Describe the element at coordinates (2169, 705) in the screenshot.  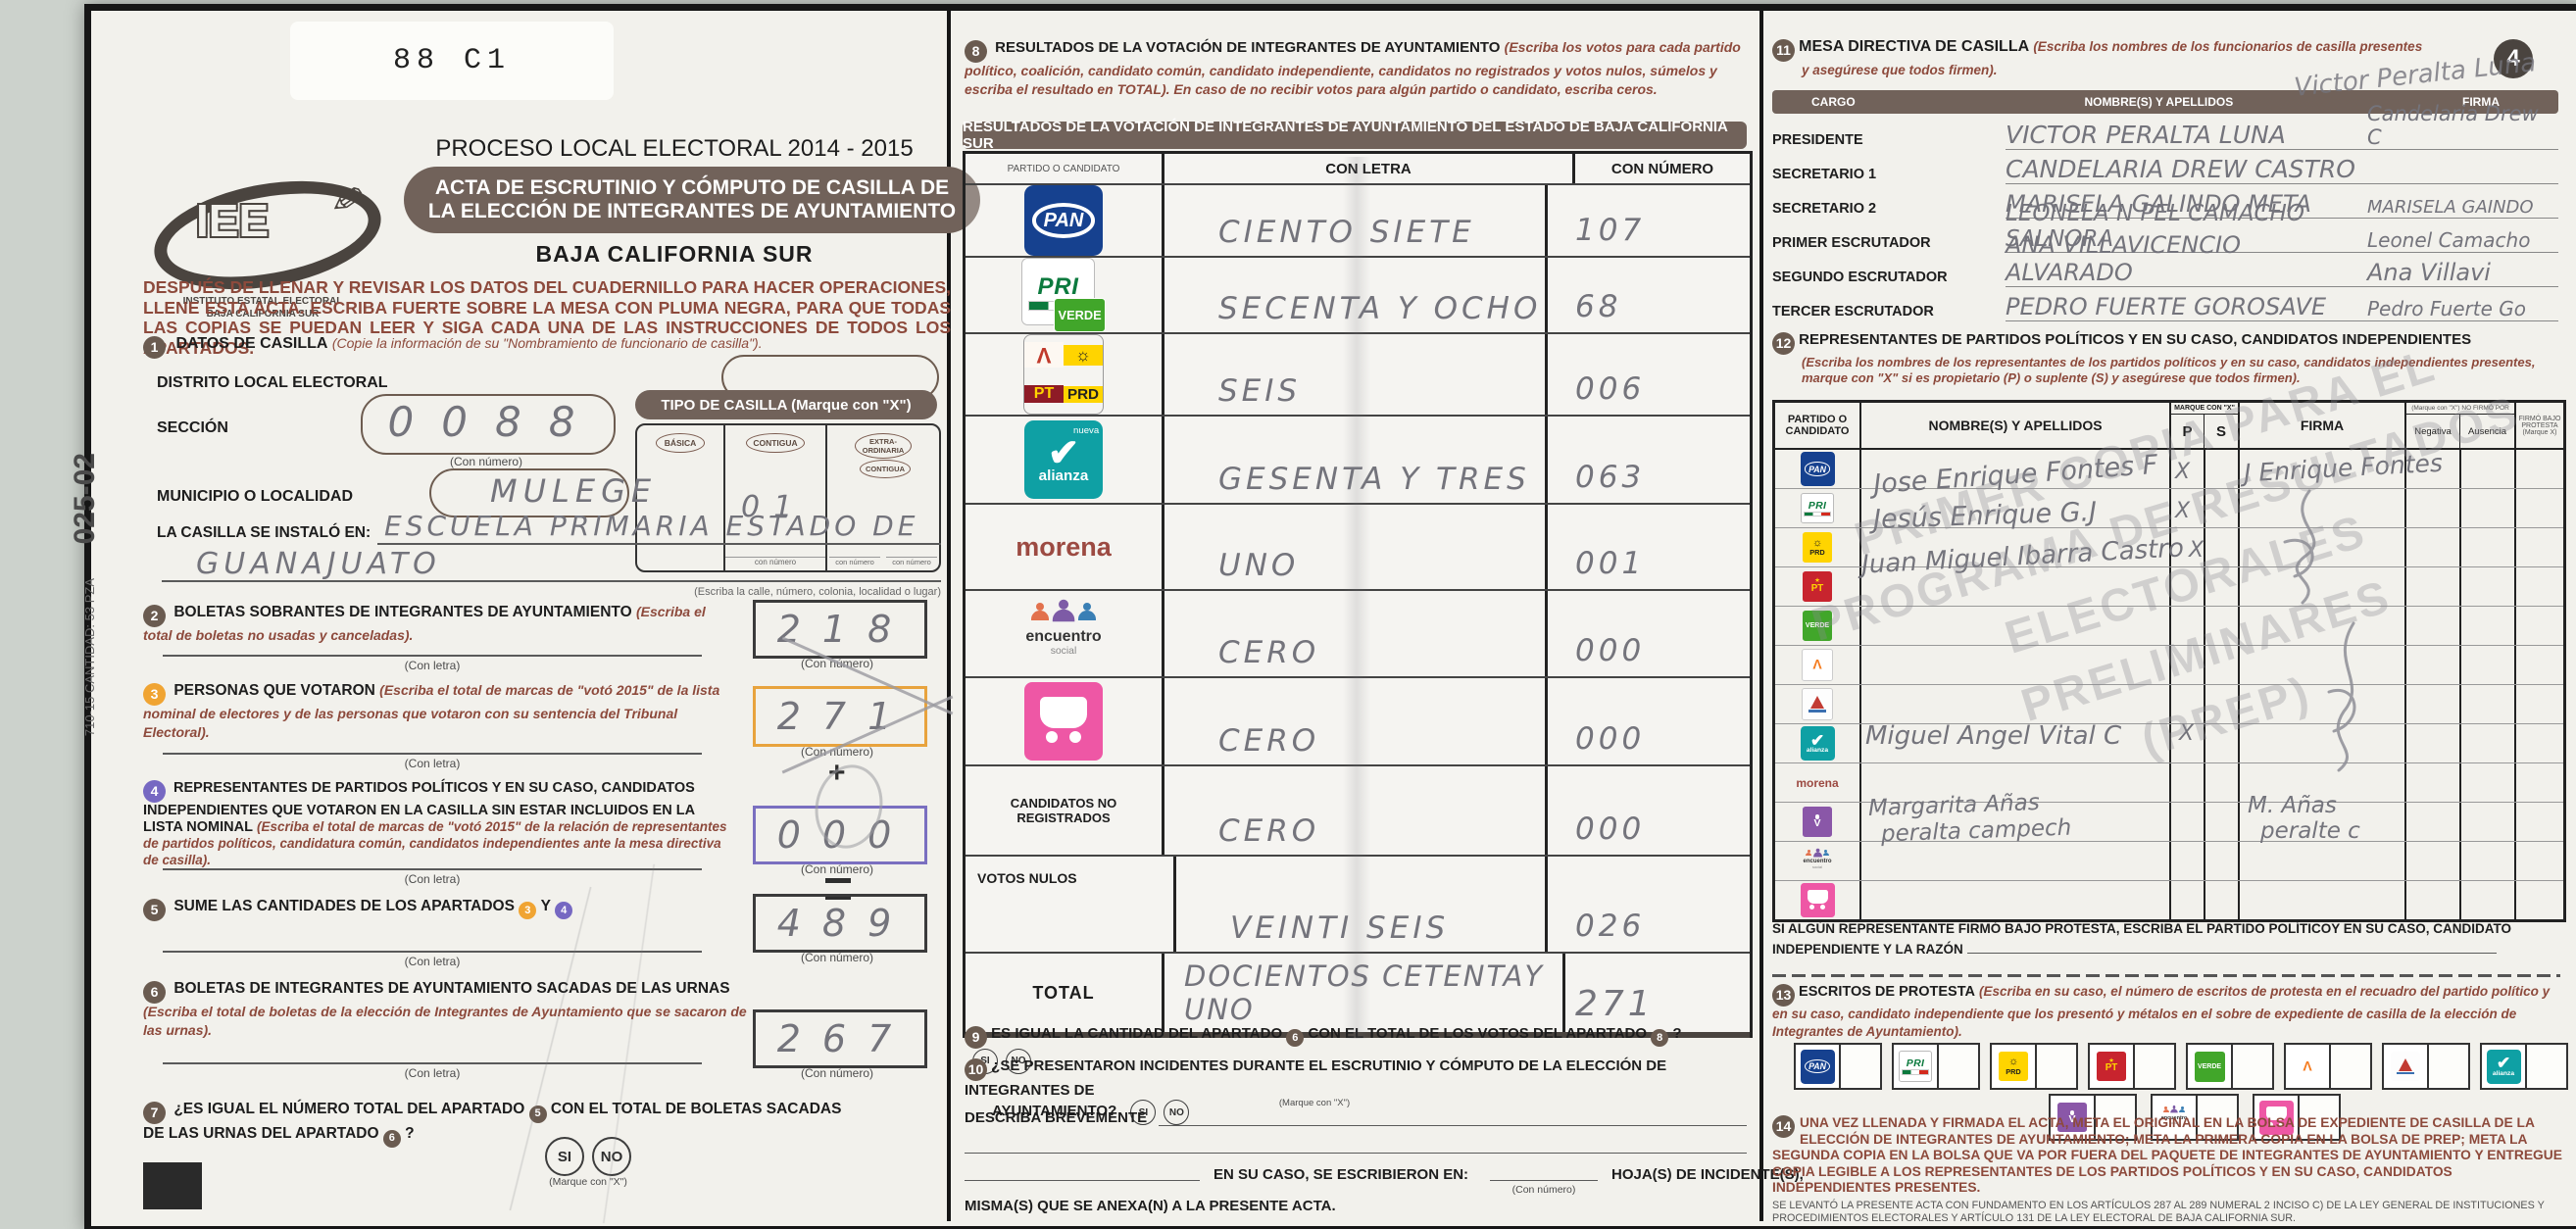
I see `rep-row-prs` at that location.